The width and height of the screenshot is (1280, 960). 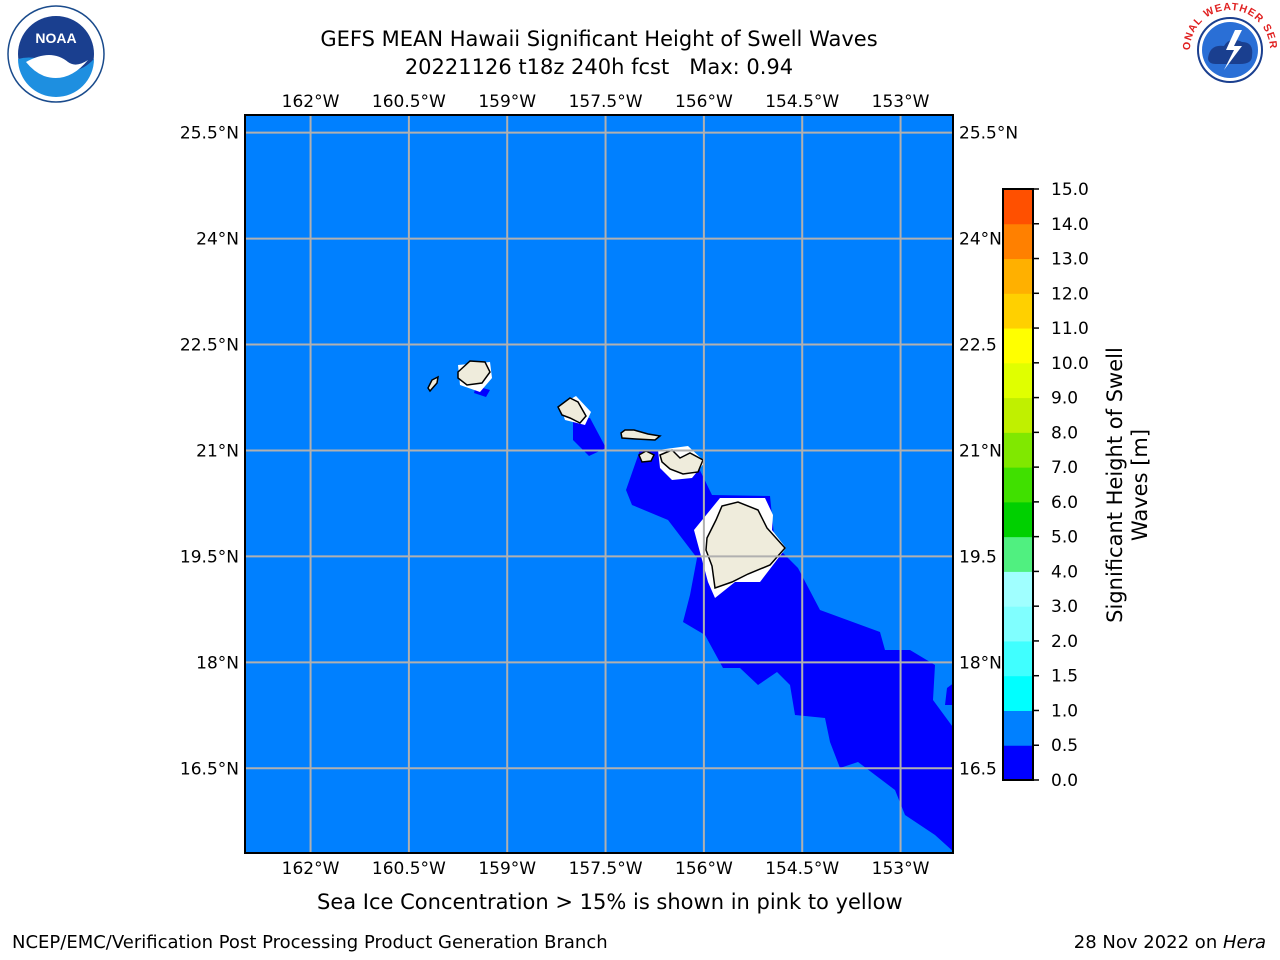 I want to click on chart-subtitle: 20221126 t18z 240h fcst Max: 0.94, so click(x=599, y=67).